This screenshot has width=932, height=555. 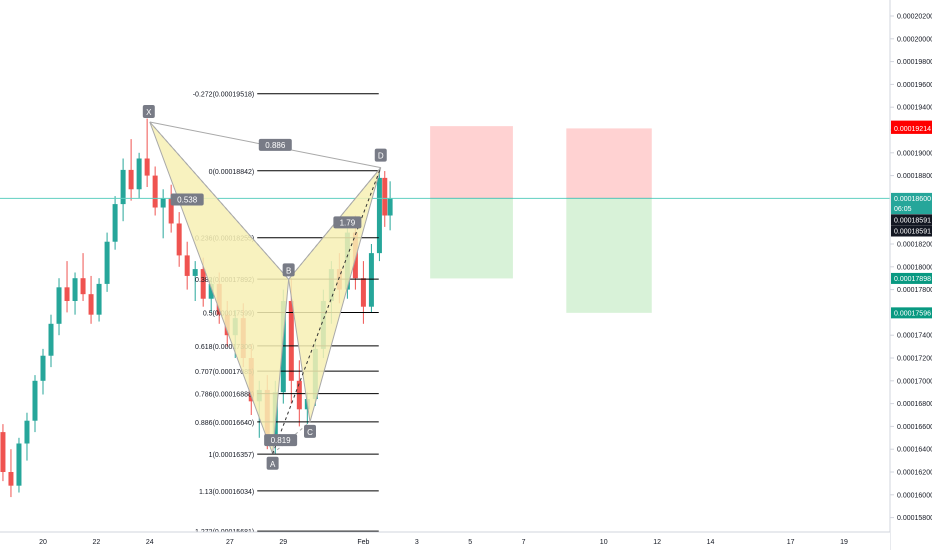 What do you see at coordinates (471, 238) in the screenshot?
I see `short-1-target-zone` at bounding box center [471, 238].